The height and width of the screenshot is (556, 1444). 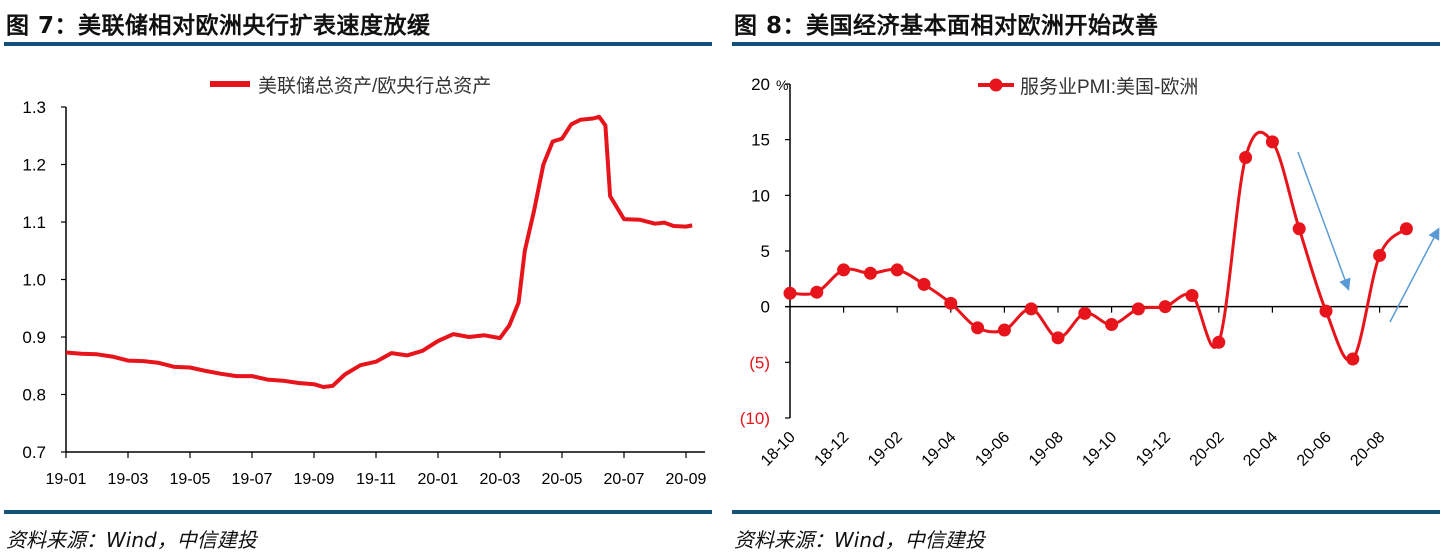 I want to click on y-tick-label: 20, so click(x=760, y=84).